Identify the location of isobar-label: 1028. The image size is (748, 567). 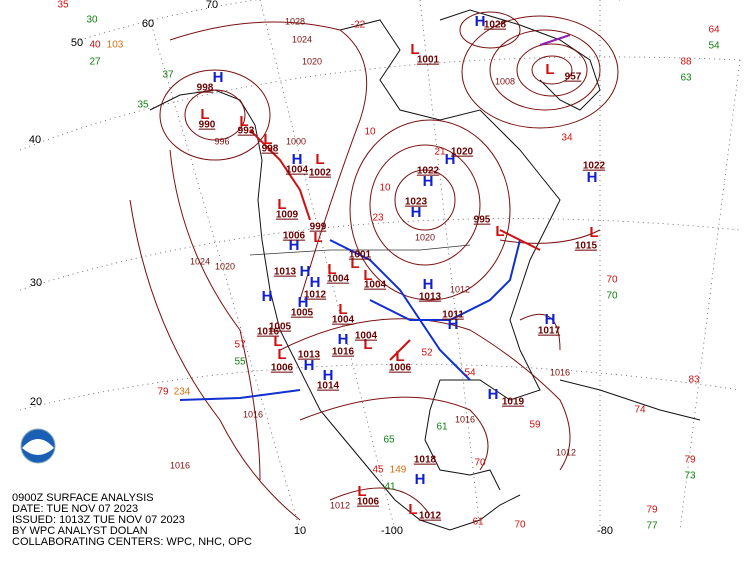
(295, 21).